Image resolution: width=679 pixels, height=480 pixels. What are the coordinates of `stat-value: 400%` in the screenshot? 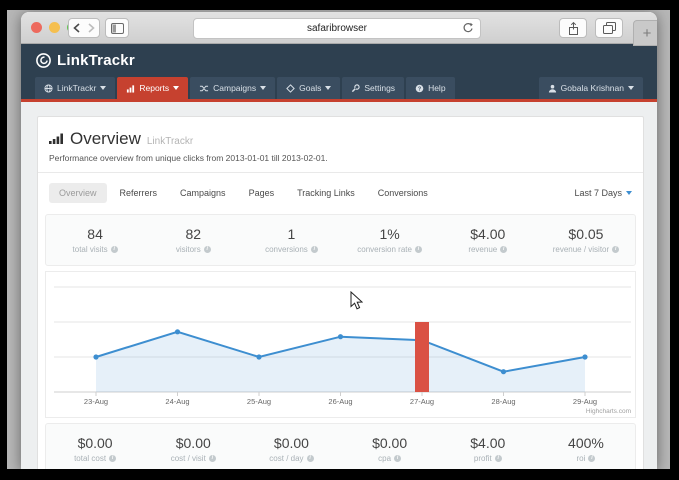 It's located at (586, 443).